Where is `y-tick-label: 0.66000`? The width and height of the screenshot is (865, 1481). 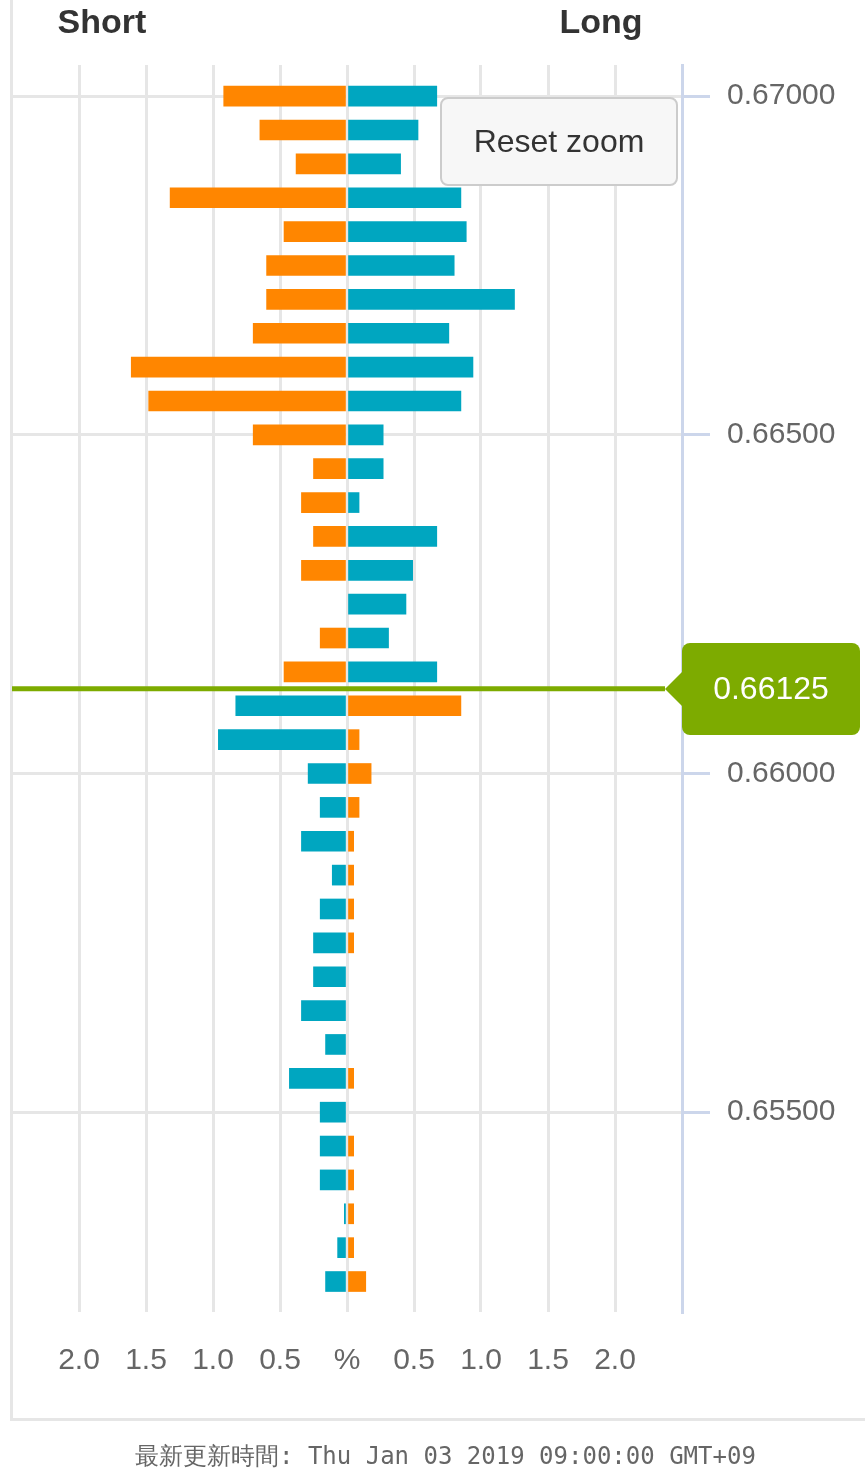 y-tick-label: 0.66000 is located at coordinates (781, 771).